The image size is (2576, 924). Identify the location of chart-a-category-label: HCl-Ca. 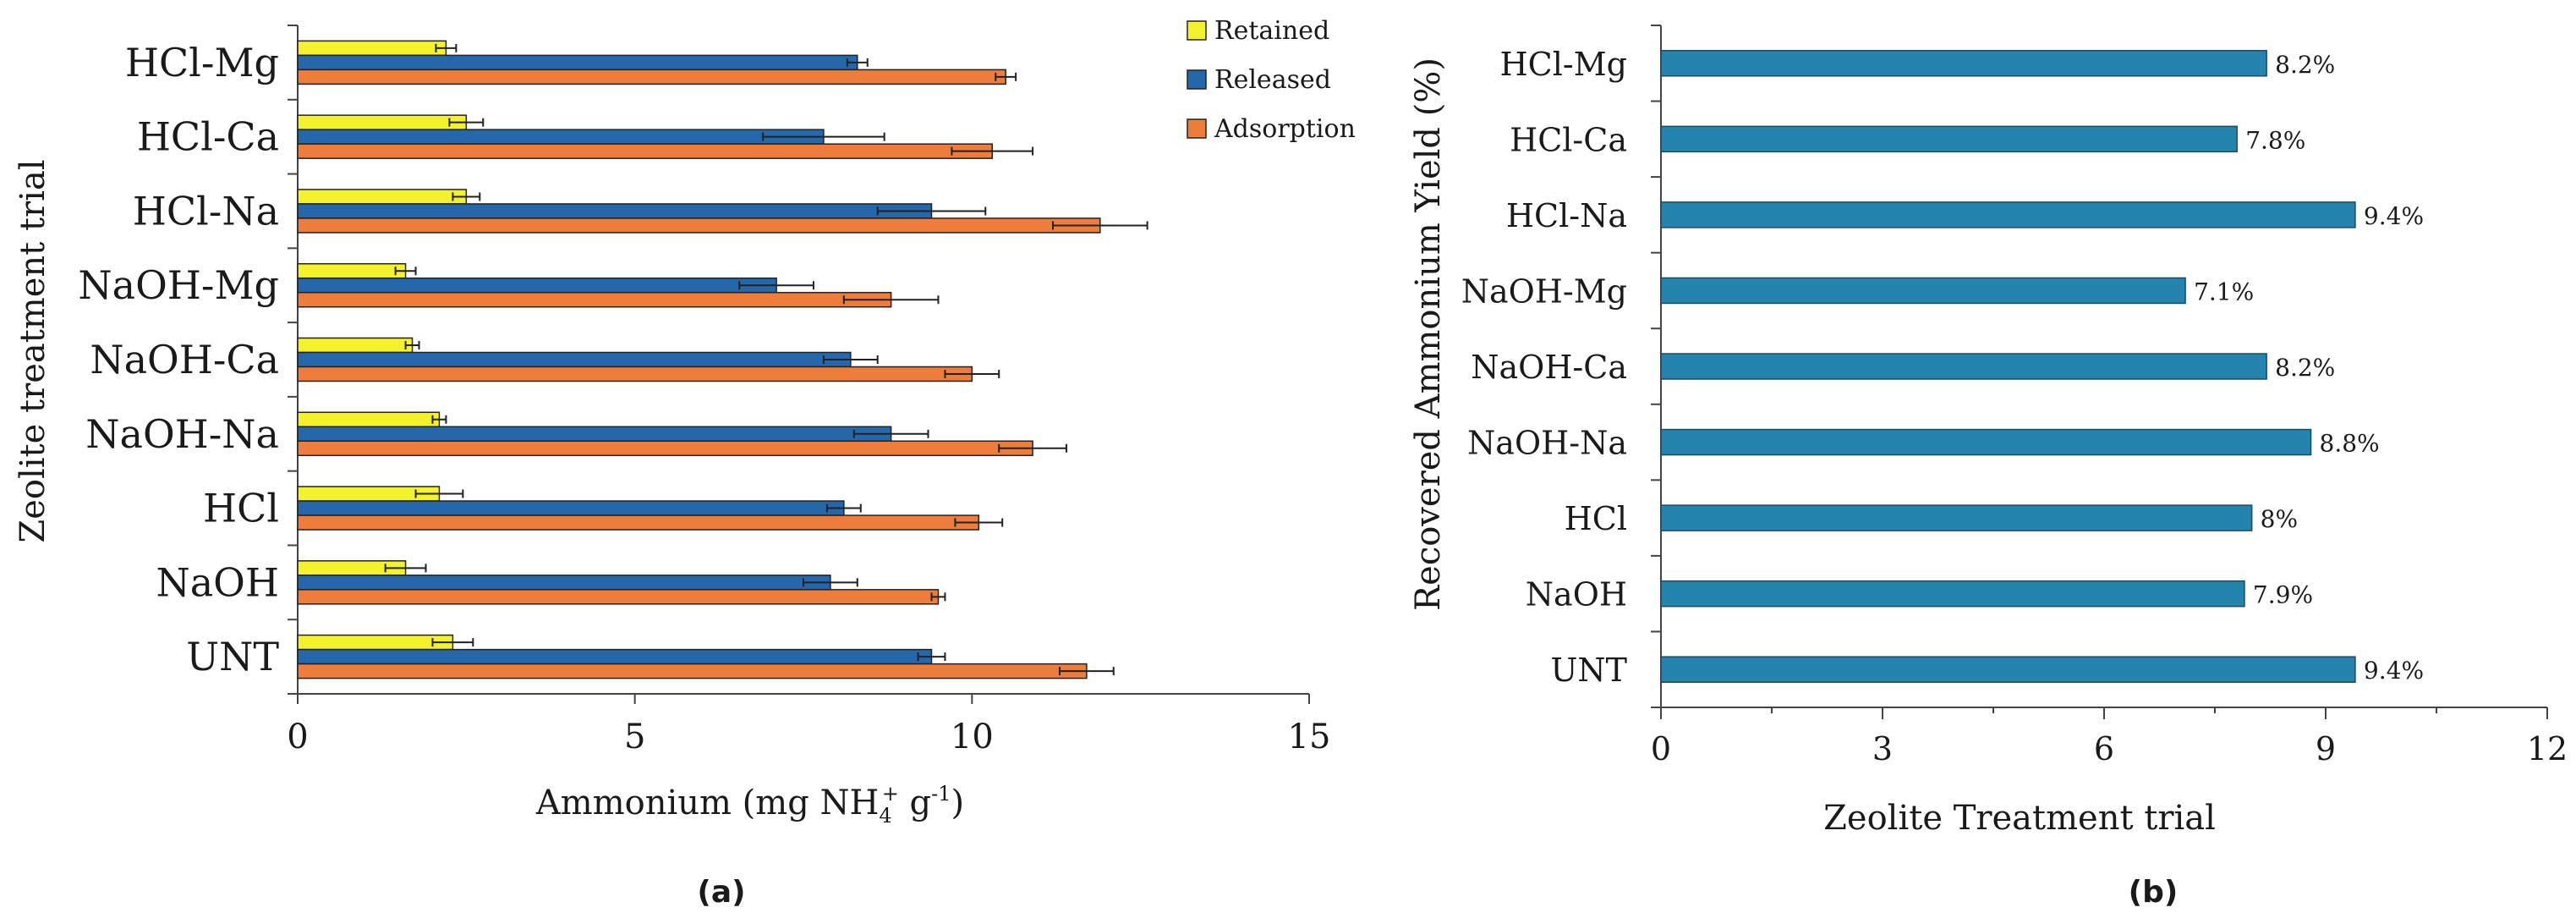
(208, 137).